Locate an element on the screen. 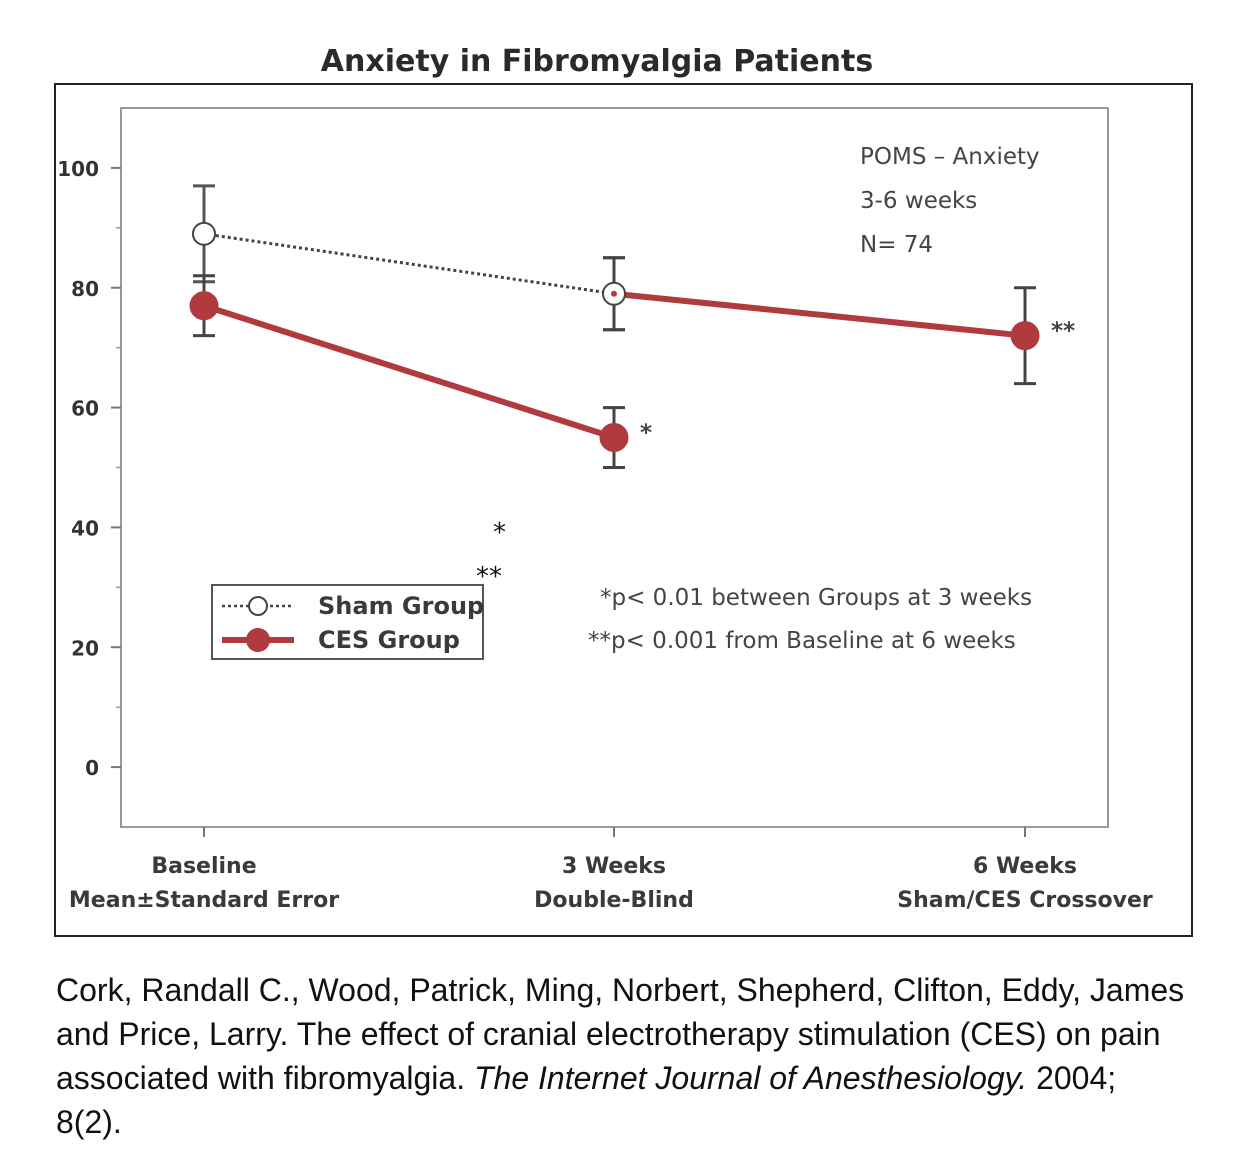 The image size is (1239, 1167). info-line: POMS – Anxiety is located at coordinates (950, 157).